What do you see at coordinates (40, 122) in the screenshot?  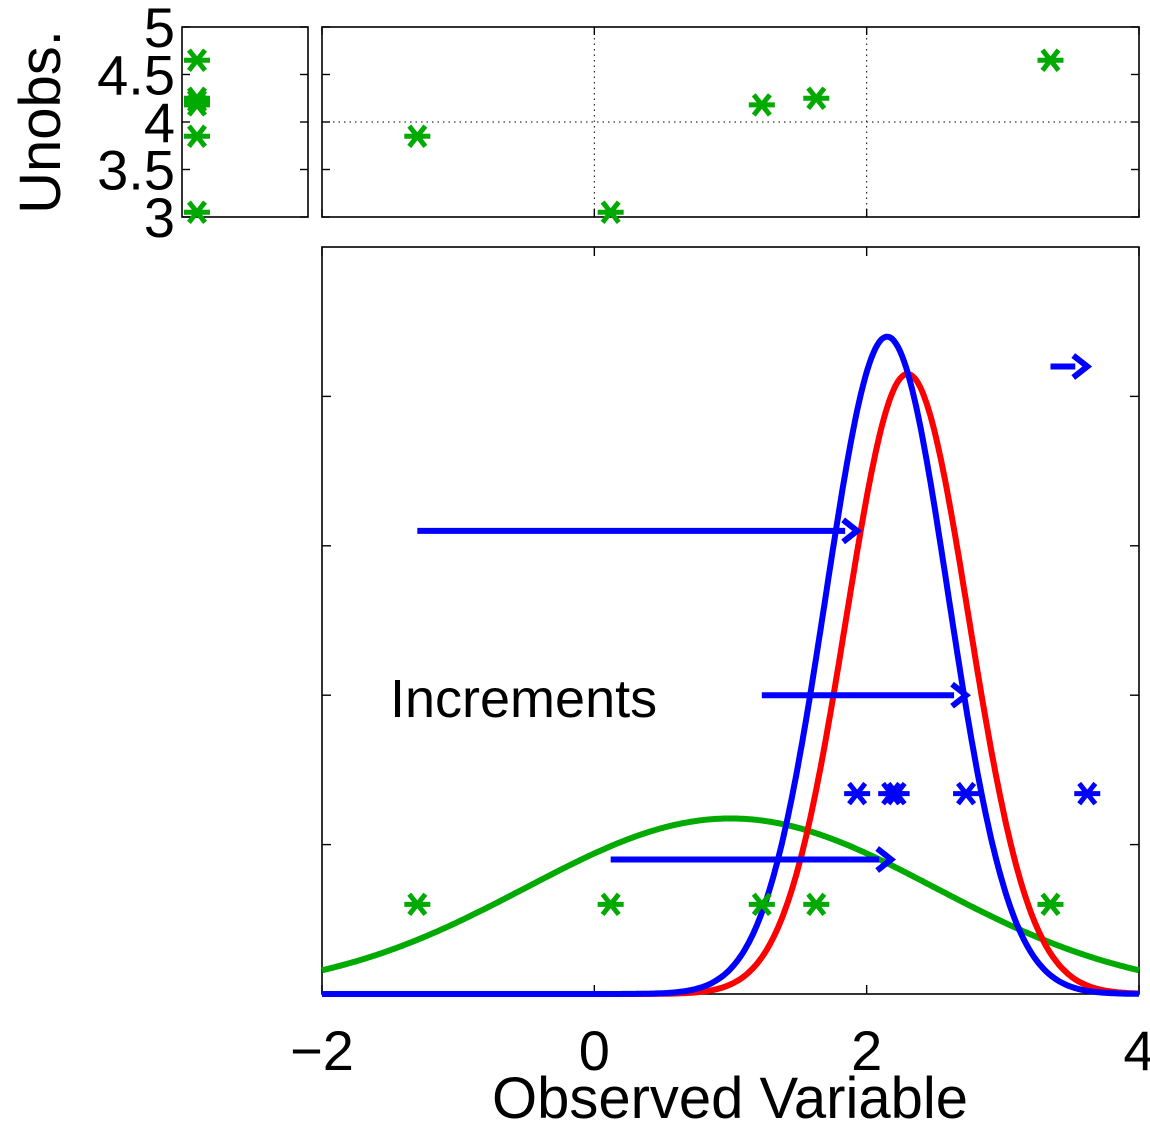 I see `y-axis-label: Unobs.` at bounding box center [40, 122].